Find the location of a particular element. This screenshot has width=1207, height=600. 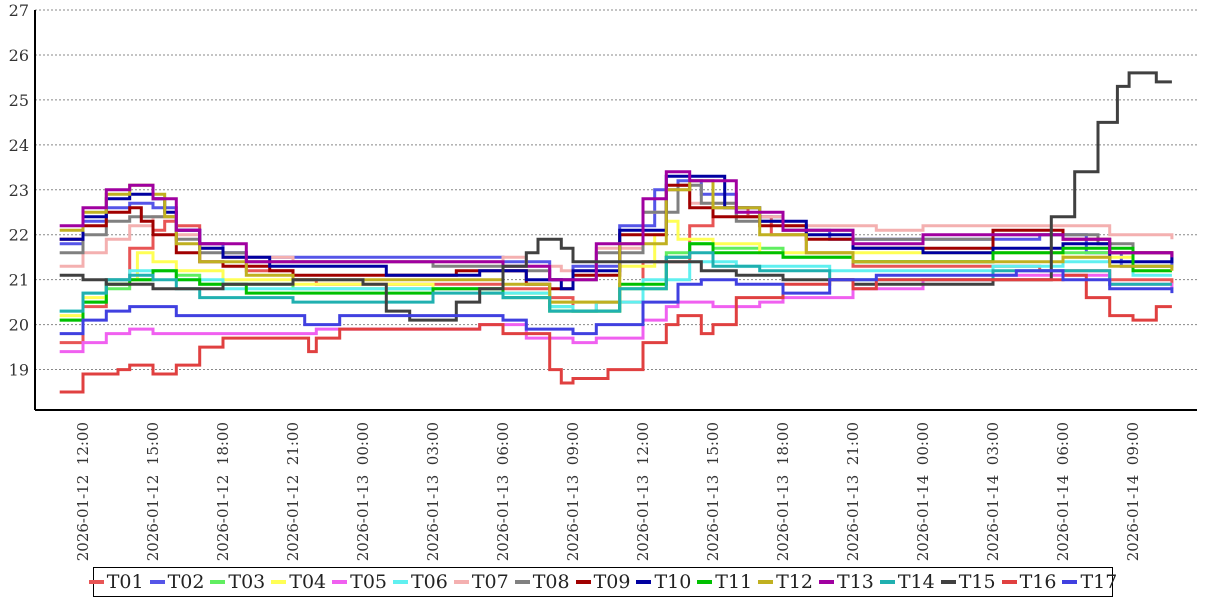

legend-item: T08 is located at coordinates (542, 582).